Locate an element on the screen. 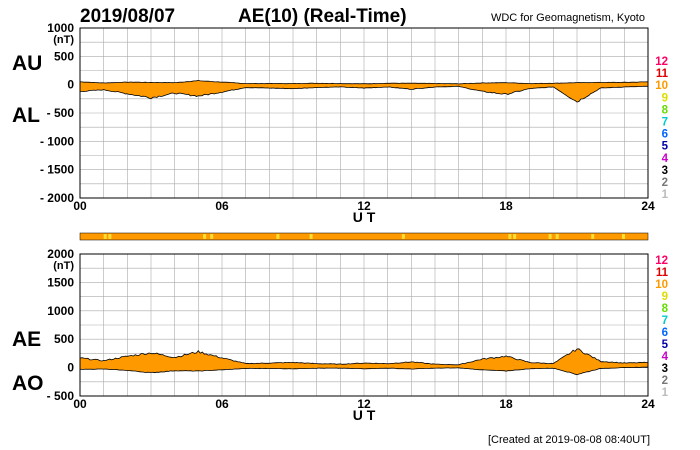 The width and height of the screenshot is (700, 450). chart-title: AE(10) (Real-Time) is located at coordinates (322, 16).